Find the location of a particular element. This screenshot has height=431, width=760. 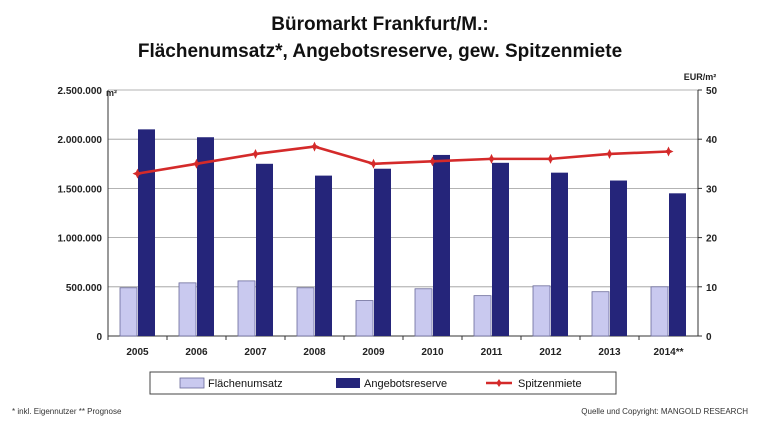

bar-angebotsreserve-2007 is located at coordinates (264, 249).